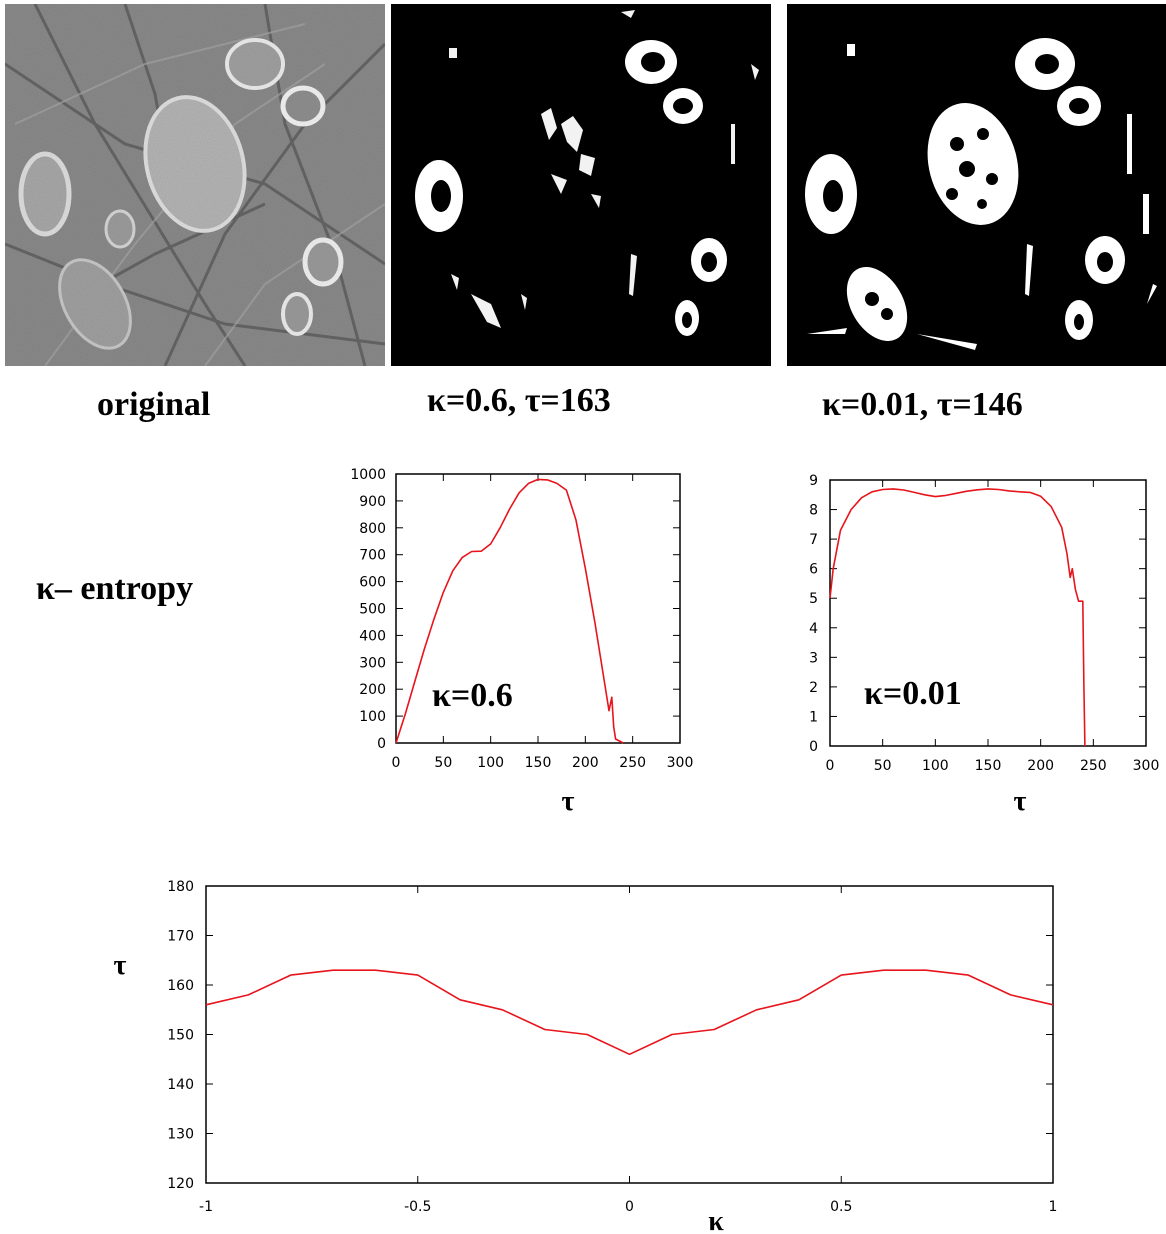  What do you see at coordinates (417, 1207) in the screenshot?
I see `x-tick-label: -0.5` at bounding box center [417, 1207].